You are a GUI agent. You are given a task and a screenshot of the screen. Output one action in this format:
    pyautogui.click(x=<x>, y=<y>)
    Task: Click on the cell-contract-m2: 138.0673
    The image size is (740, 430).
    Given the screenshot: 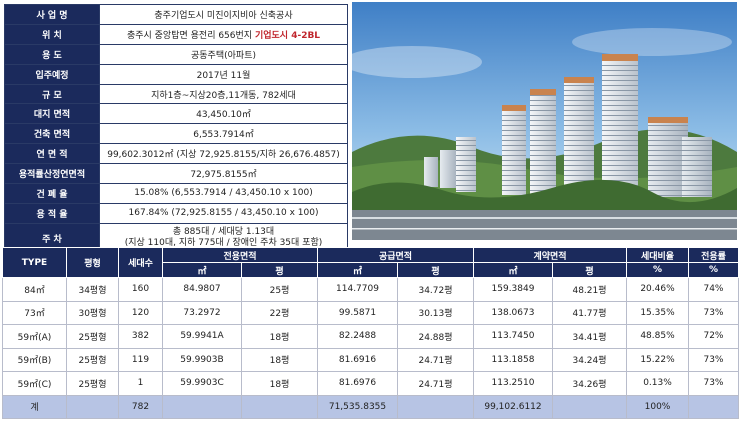 What is the action you would take?
    pyautogui.click(x=513, y=312)
    